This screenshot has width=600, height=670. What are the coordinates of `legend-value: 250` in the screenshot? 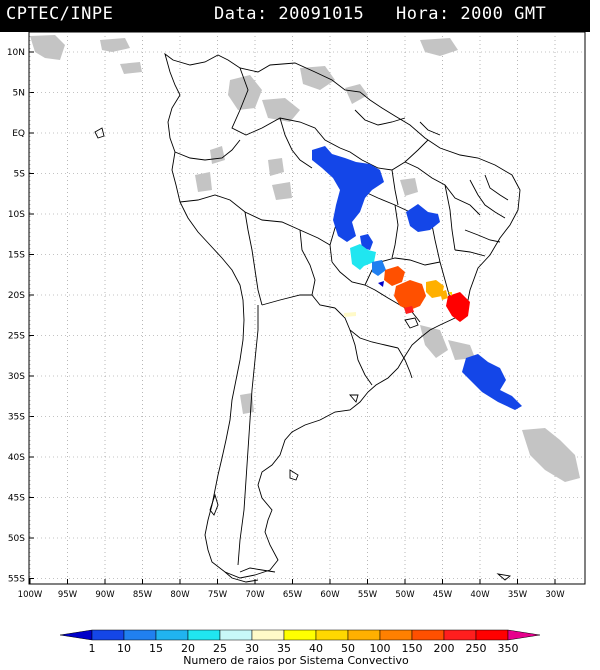 It's located at (476, 648).